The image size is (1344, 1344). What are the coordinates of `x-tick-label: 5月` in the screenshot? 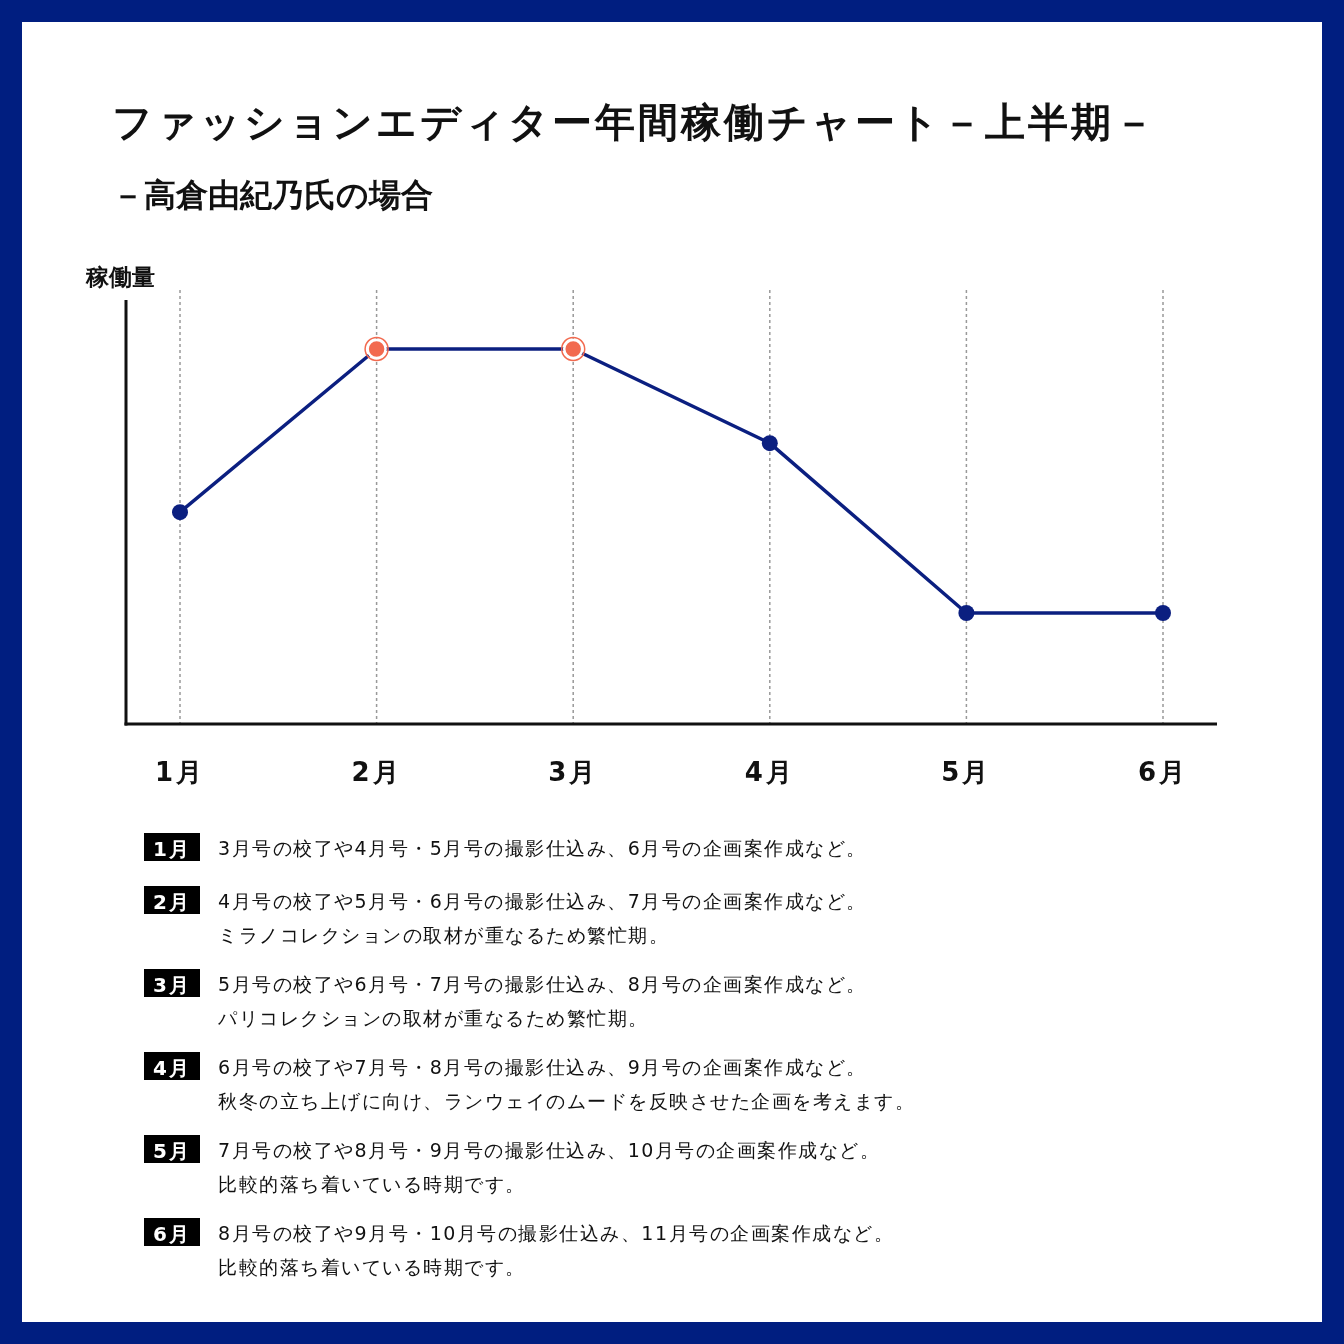 It's located at (966, 772).